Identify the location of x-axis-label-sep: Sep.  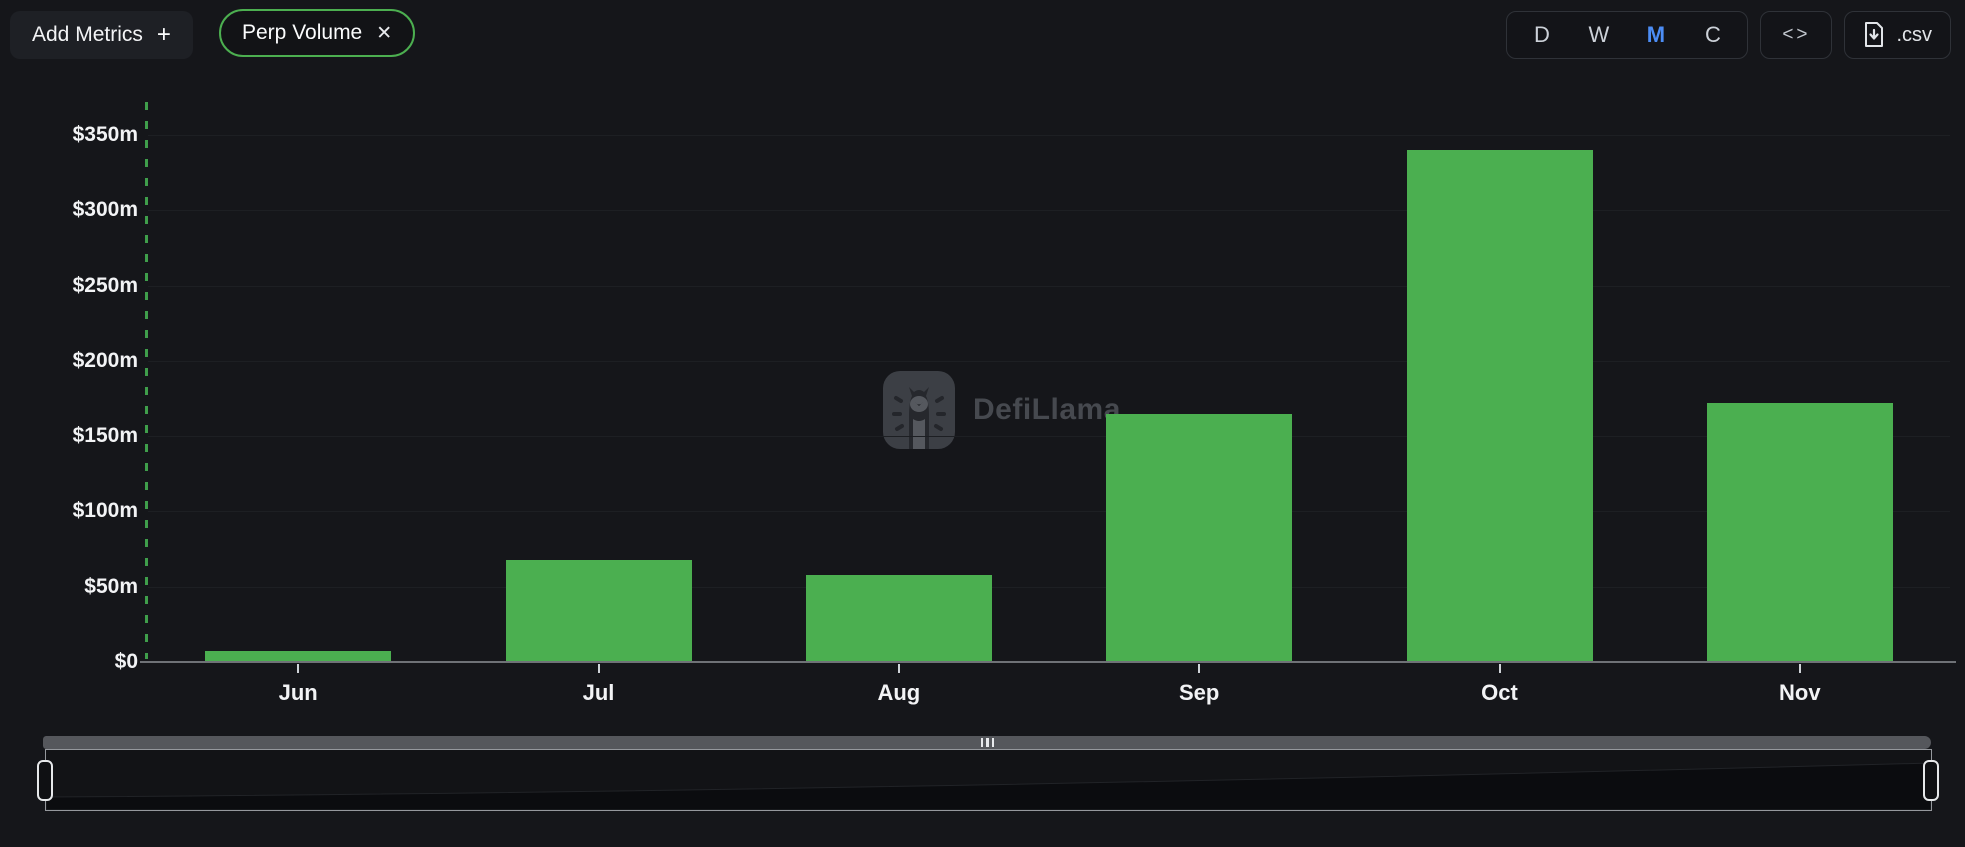
(1199, 692).